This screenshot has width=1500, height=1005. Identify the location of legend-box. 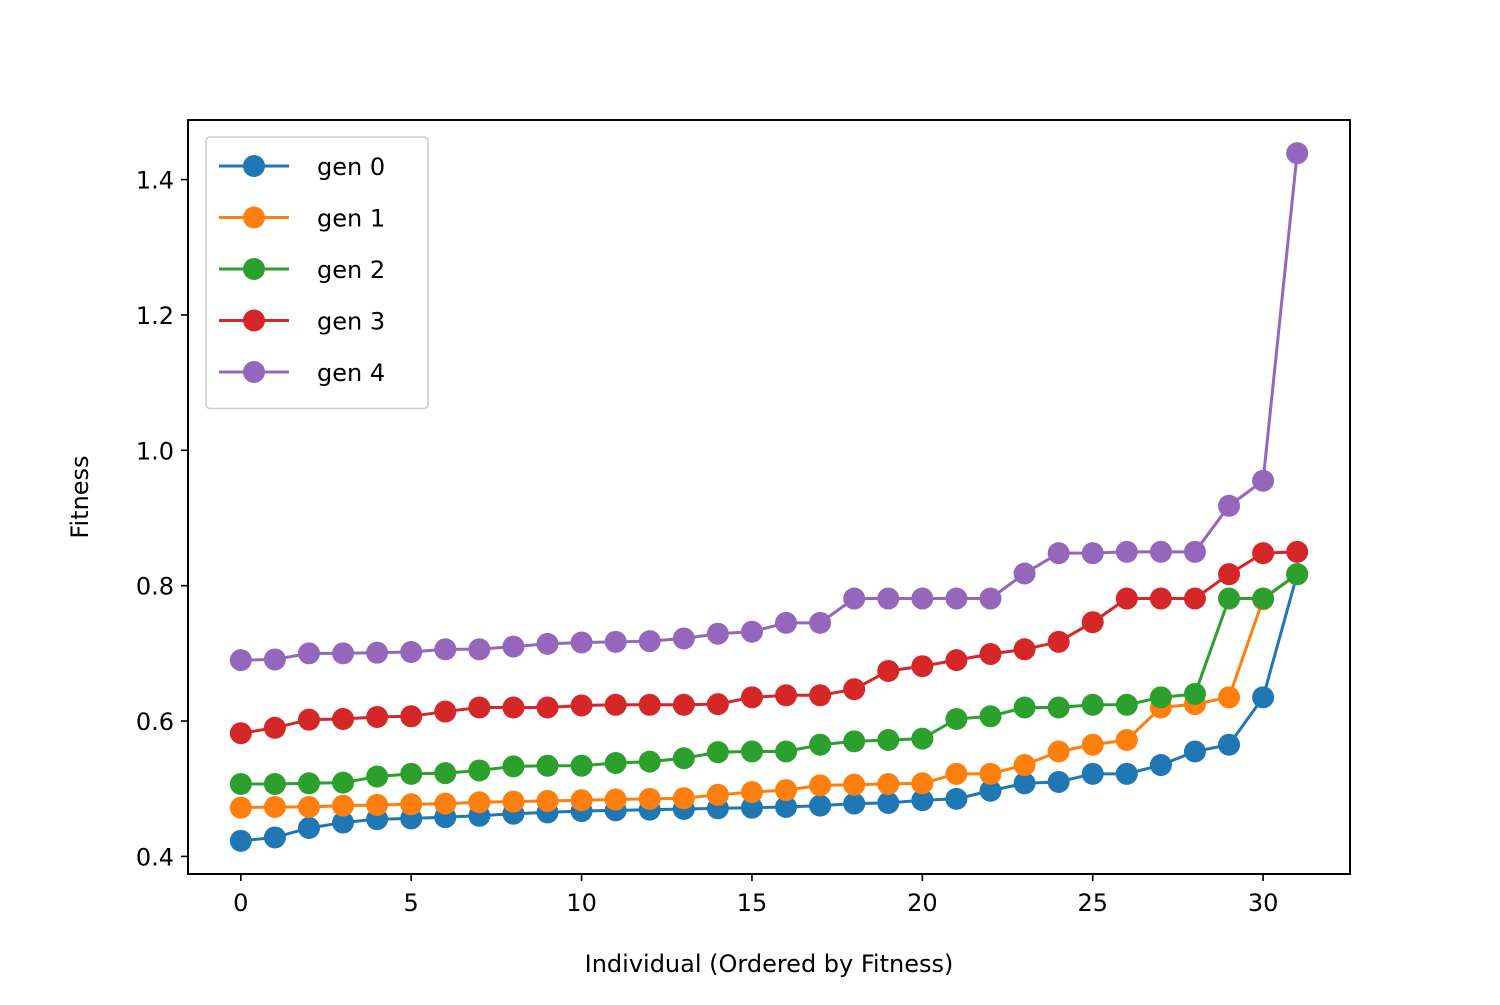
(317, 273).